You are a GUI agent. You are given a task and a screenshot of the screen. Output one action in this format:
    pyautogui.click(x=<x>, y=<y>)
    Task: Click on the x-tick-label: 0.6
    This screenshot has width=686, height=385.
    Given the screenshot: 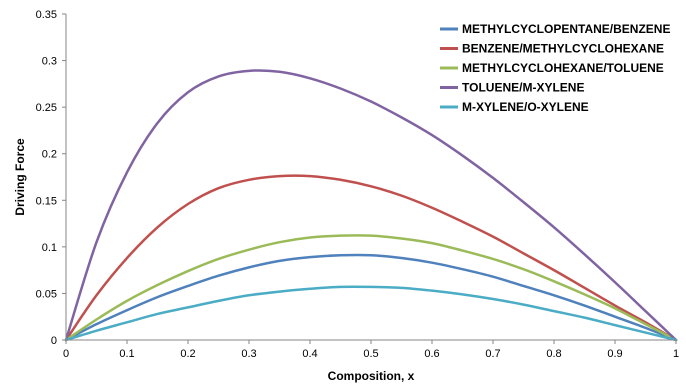 What is the action you would take?
    pyautogui.click(x=431, y=354)
    